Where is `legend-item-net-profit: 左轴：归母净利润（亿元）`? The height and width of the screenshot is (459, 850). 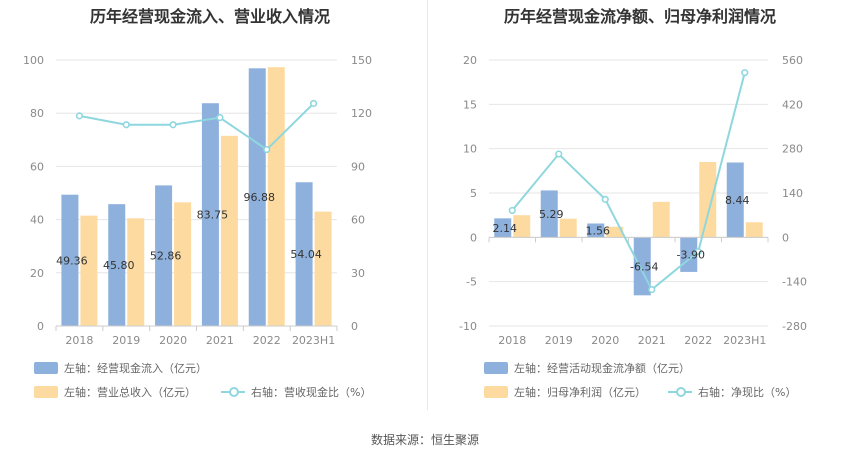
legend-item-net-profit: 左轴：归母净利润（亿元） is located at coordinates (565, 392).